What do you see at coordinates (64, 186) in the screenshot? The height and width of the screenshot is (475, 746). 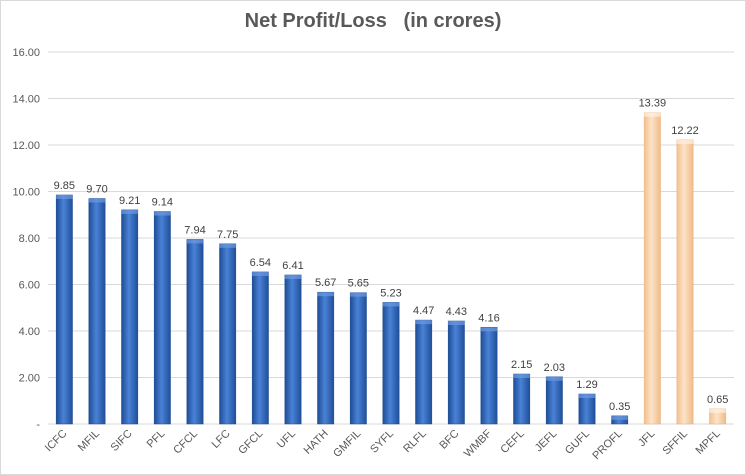 I see `data-label: 9.85` at bounding box center [64, 186].